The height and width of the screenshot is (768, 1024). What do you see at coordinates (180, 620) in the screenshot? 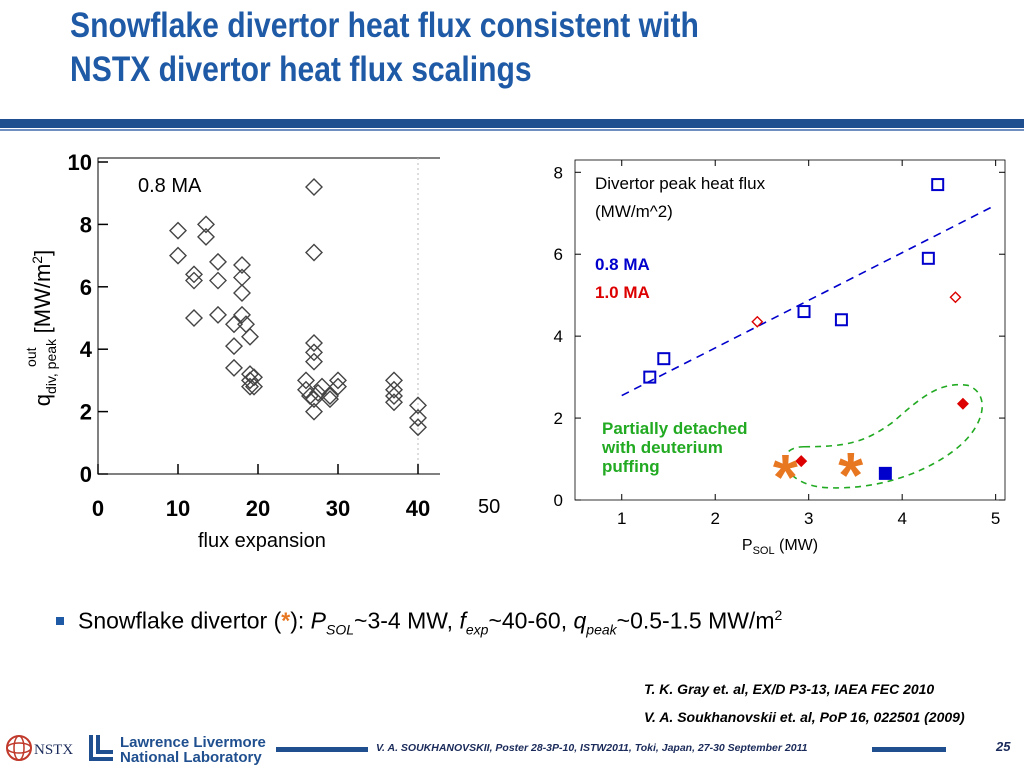
I see `bullet-prefix: Snowflake divertor (` at bounding box center [180, 620].